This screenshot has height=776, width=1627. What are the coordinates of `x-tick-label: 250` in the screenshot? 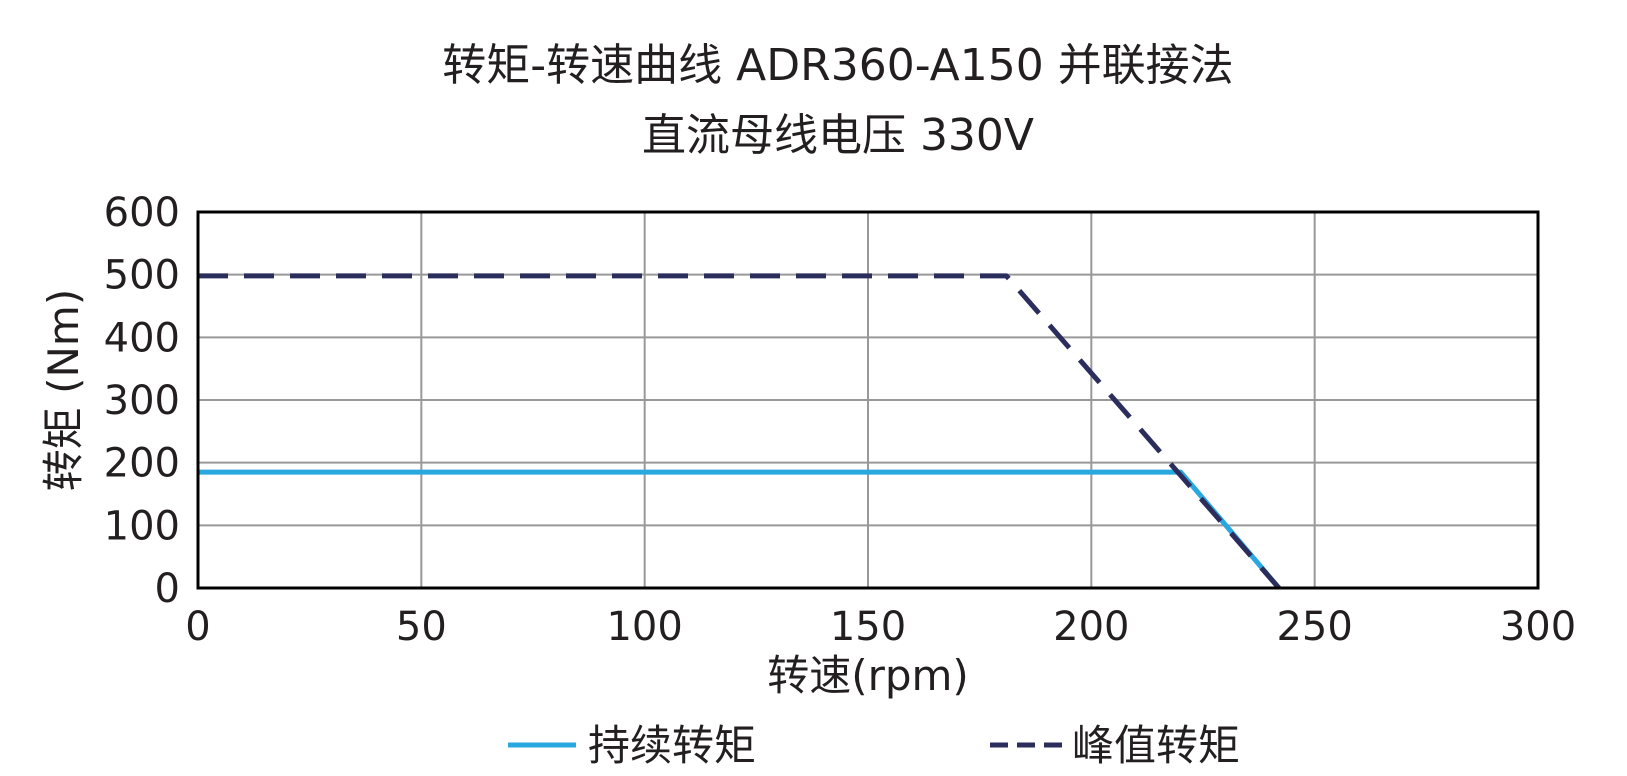 It's located at (1314, 627).